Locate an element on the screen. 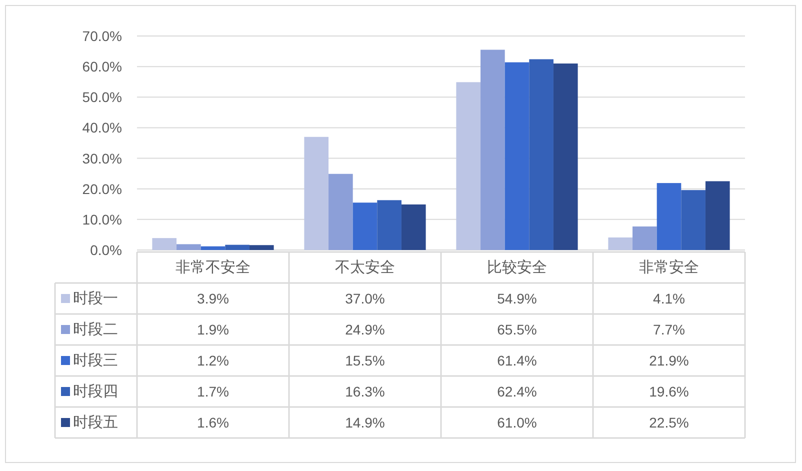  y-tick: 30.0% is located at coordinates (102, 158).